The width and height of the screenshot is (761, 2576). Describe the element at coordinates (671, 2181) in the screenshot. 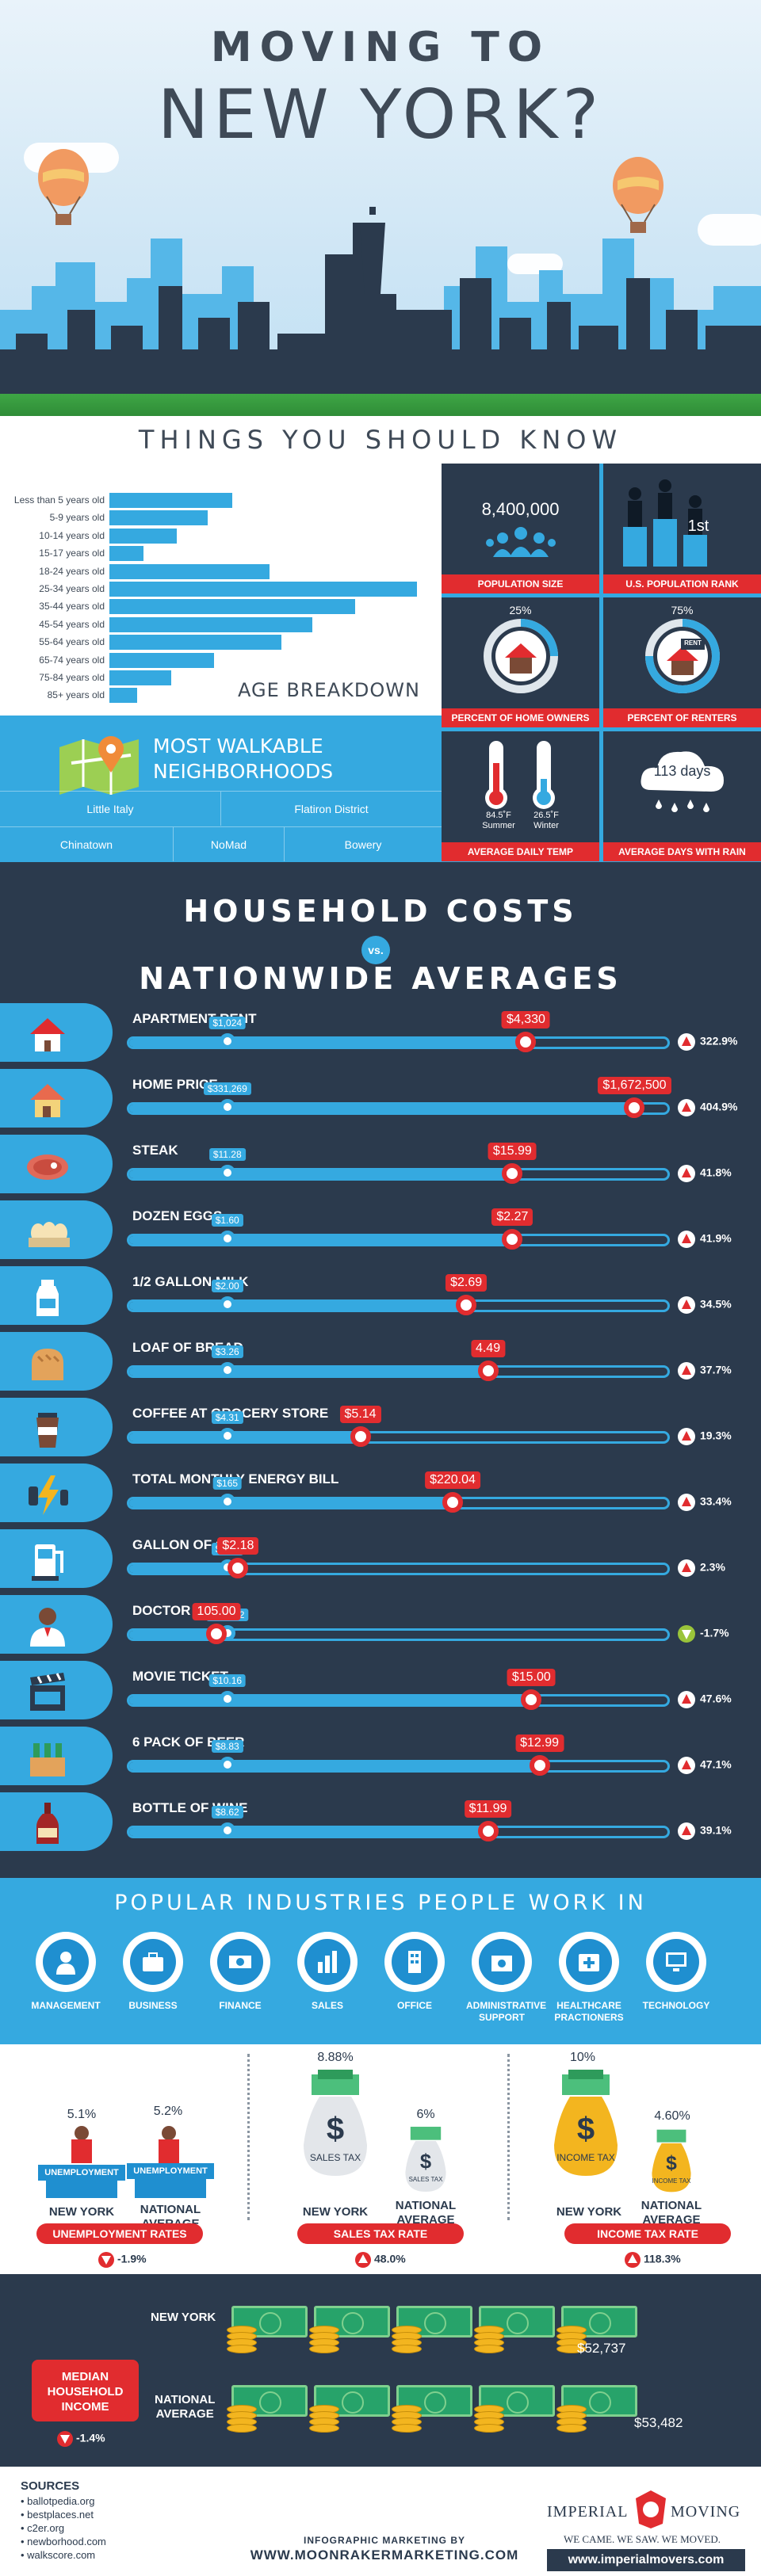

I see `income-tax-bag-label: INCOME TAX` at that location.